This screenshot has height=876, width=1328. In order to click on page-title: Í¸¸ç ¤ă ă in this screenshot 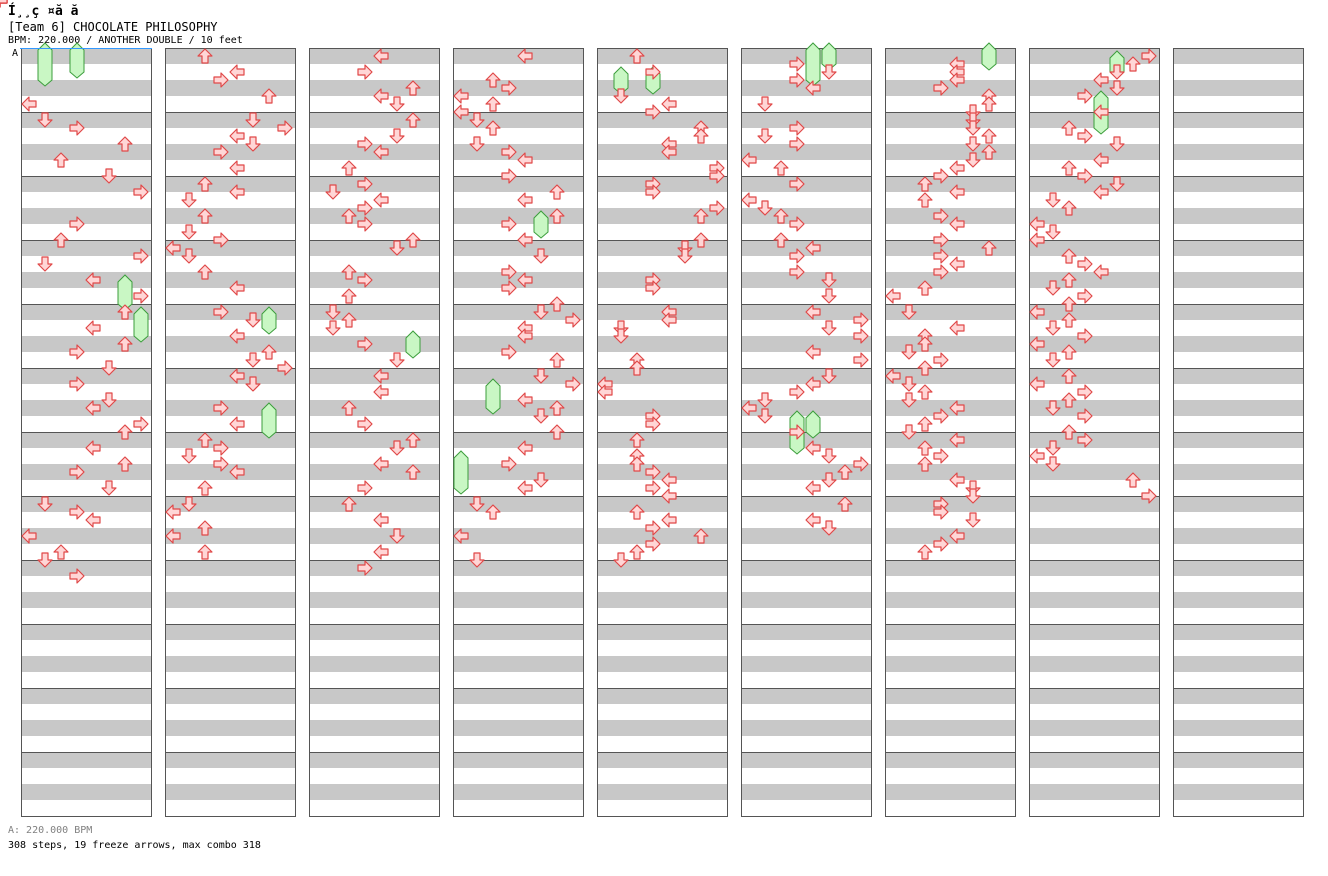, I will do `click(43, 11)`.